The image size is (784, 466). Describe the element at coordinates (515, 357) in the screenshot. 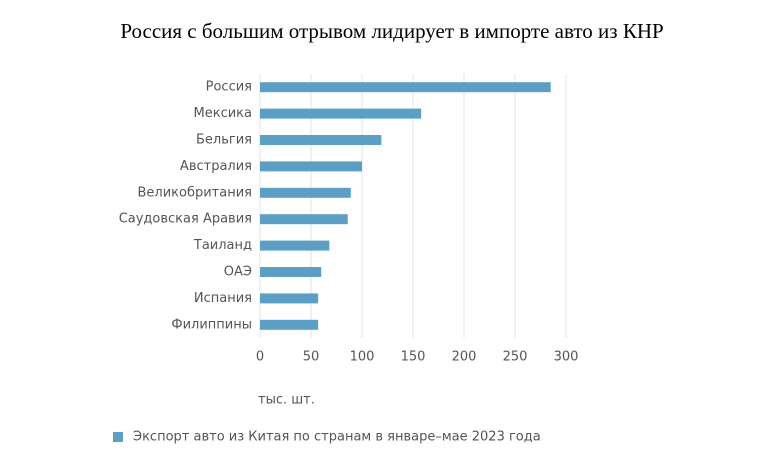

I see `x-tick-label: 250` at that location.